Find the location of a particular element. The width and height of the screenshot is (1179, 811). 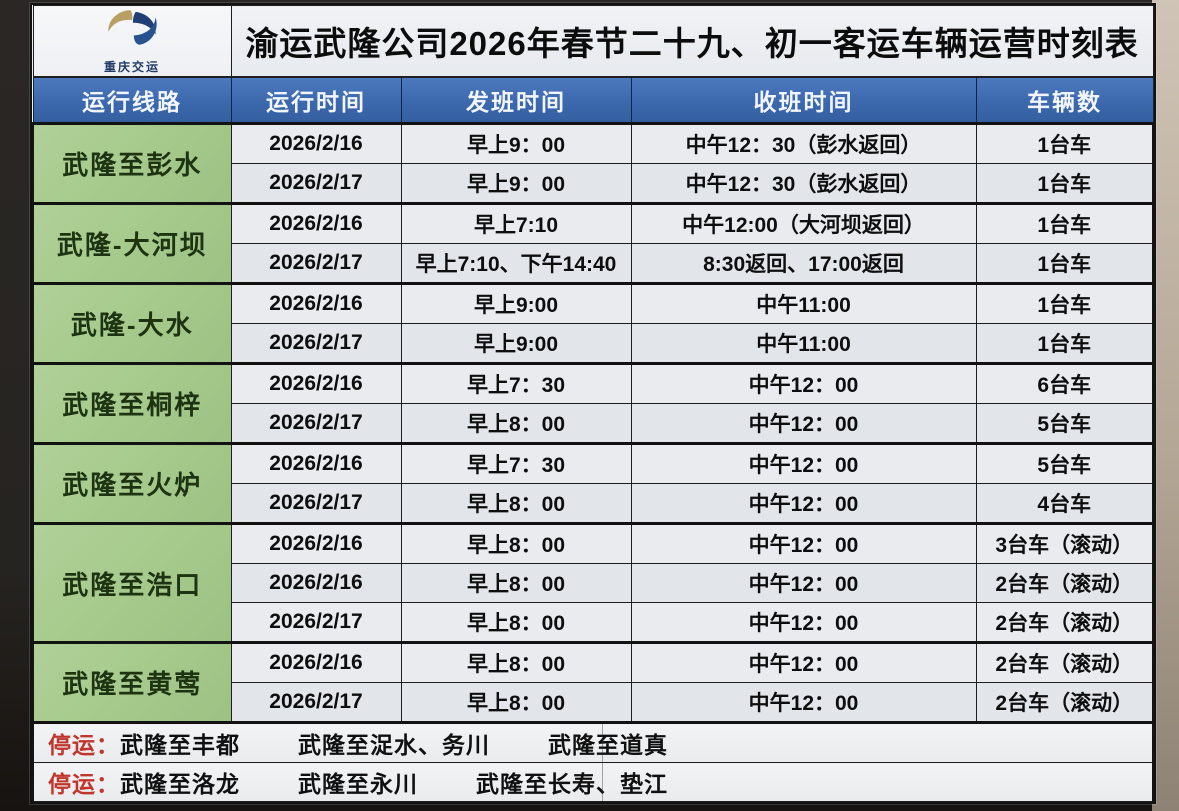

header-row: 运行线路 运行时间 发班时间 收班时间 车辆数 is located at coordinates (593, 100).